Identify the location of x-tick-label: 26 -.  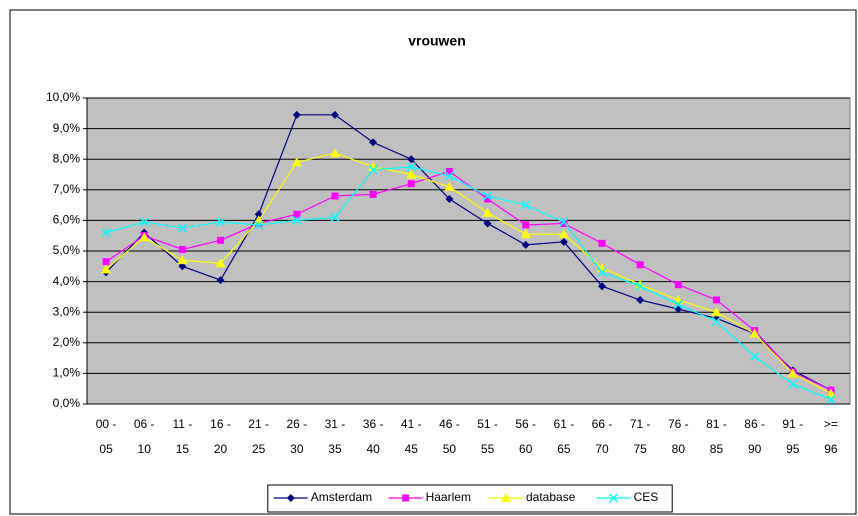
(296, 424).